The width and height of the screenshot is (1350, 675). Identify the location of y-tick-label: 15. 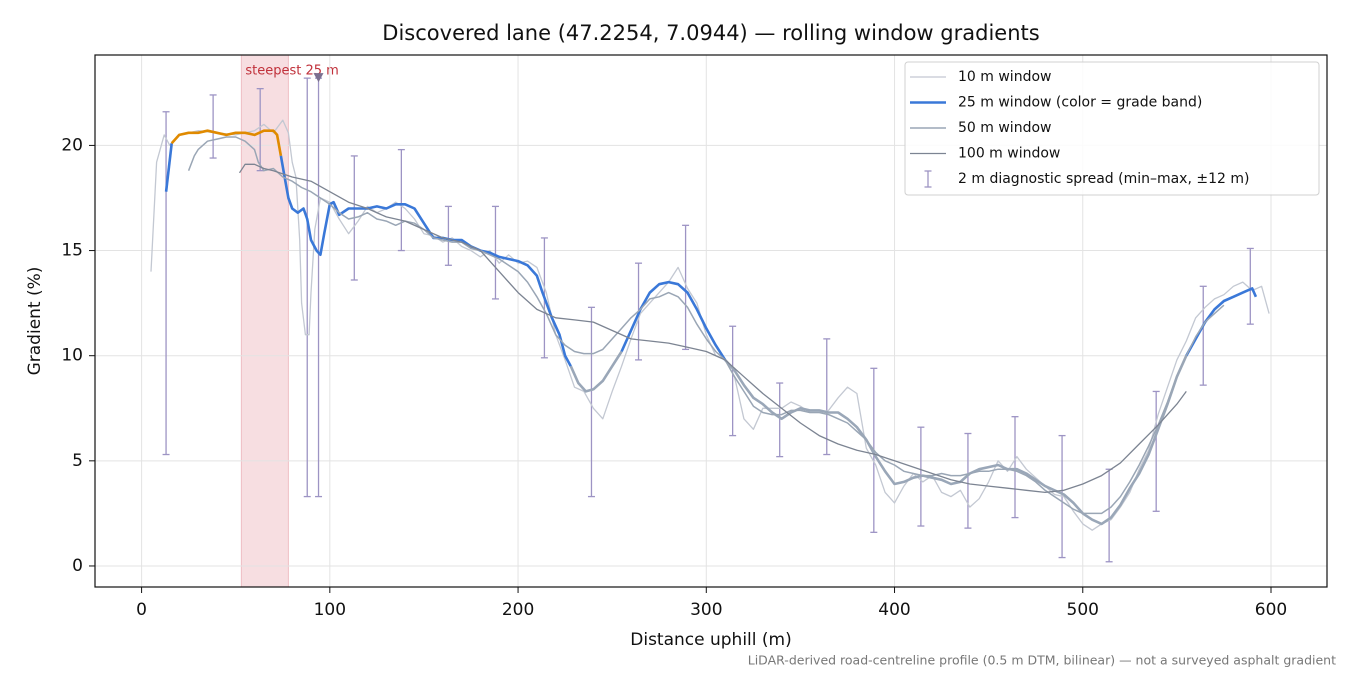
(72, 251).